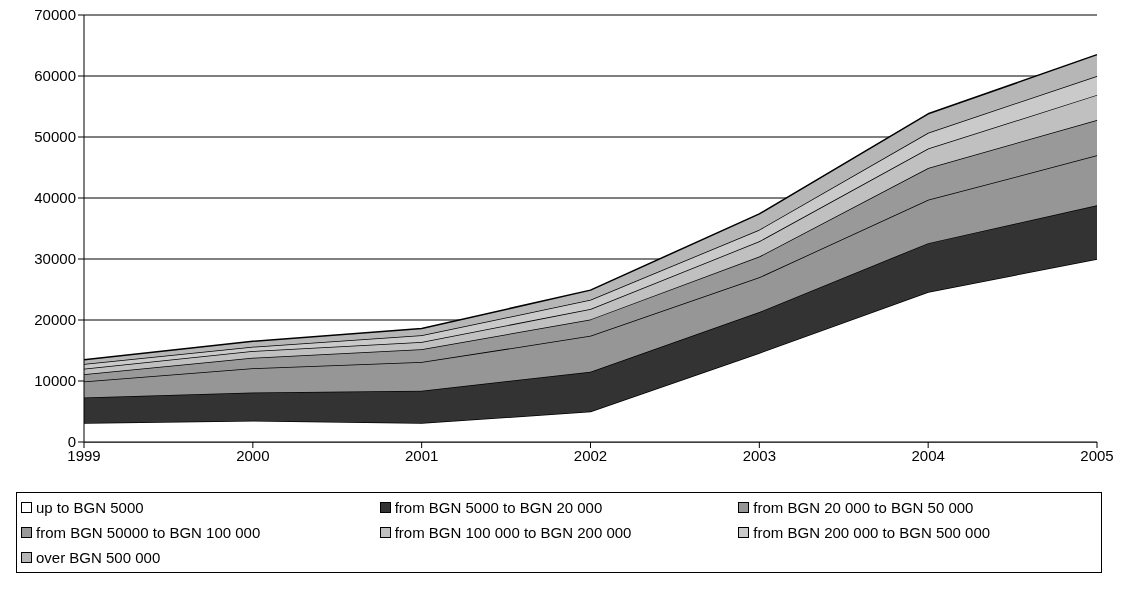 This screenshot has width=1123, height=595. Describe the element at coordinates (498, 507) in the screenshot. I see `legend-label: from BGN 5000 to BGN 20 000` at that location.